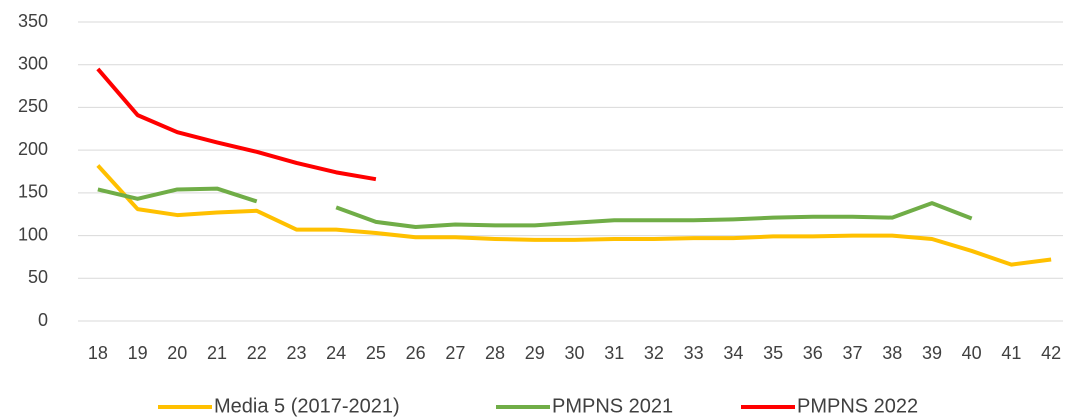  I want to click on x-tick-label: 36, so click(813, 353).